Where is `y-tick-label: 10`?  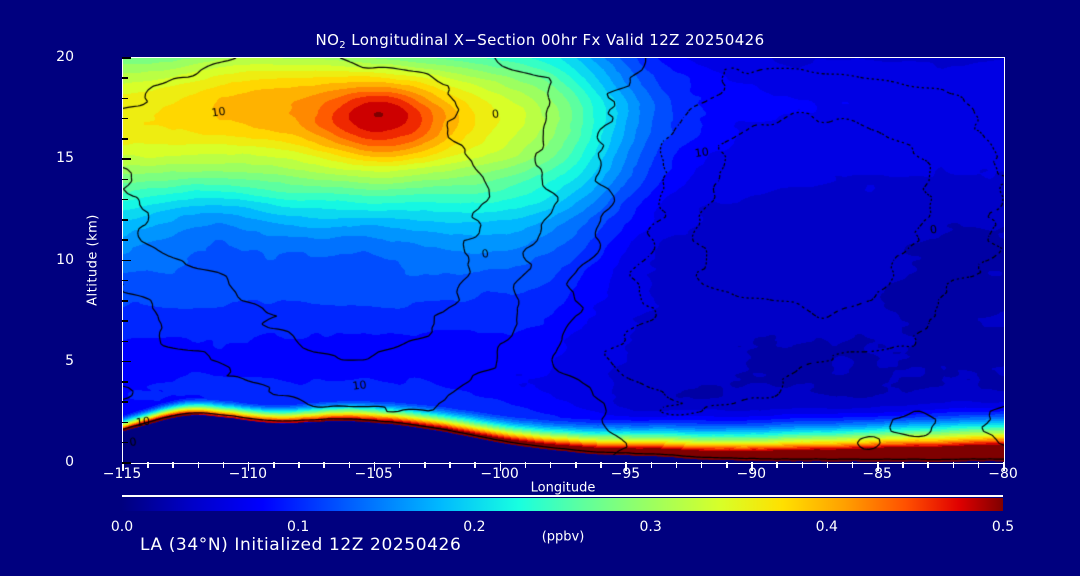
y-tick-label: 10 is located at coordinates (65, 259).